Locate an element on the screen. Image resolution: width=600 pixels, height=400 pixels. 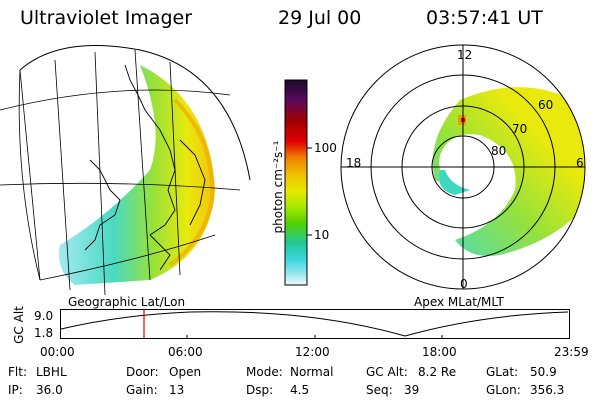
status-glat-key: GLat: is located at coordinates (502, 372).